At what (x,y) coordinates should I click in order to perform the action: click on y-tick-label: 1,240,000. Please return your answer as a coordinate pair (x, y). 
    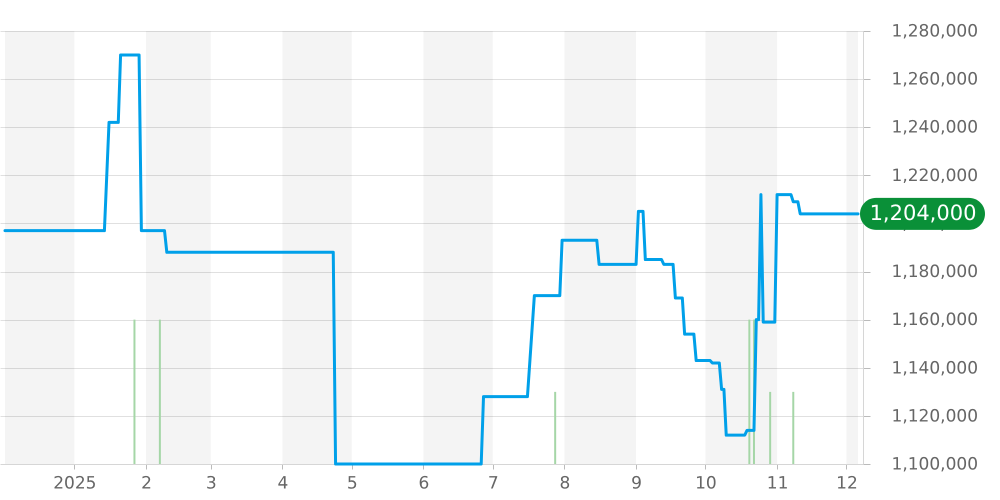
    Looking at the image, I should click on (935, 128).